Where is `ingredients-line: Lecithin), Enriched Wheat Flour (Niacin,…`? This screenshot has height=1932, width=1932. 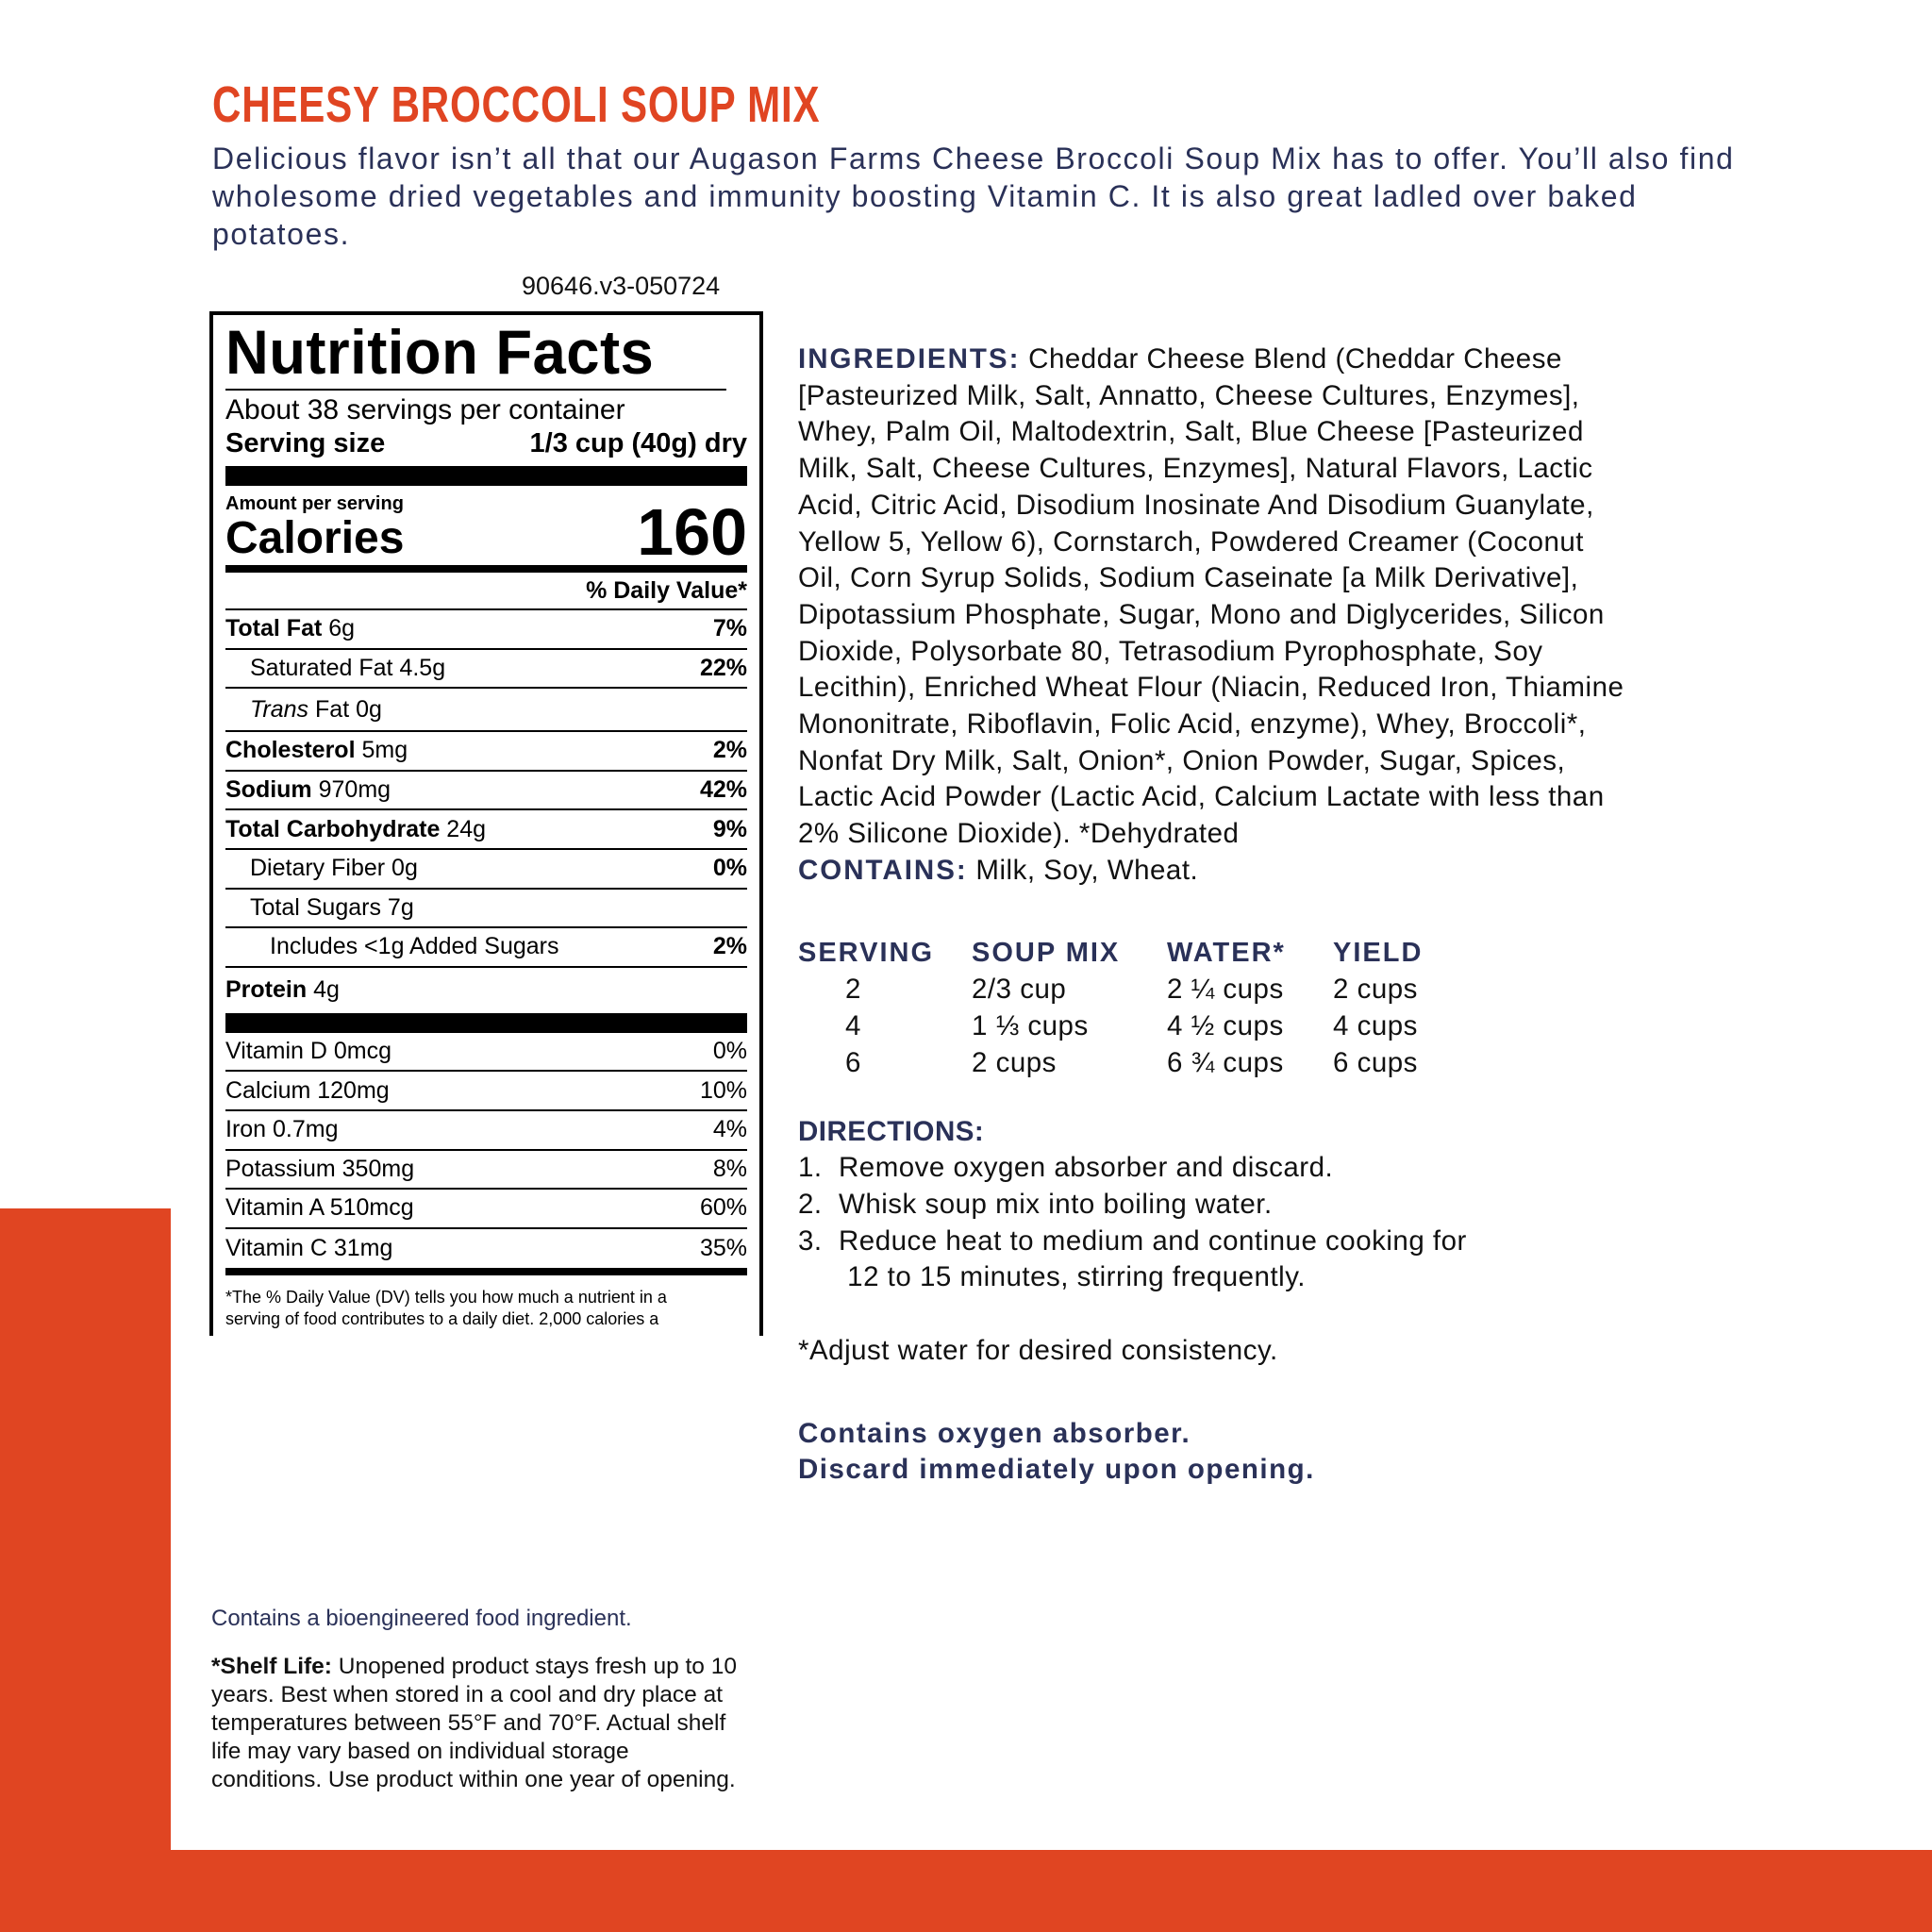
ingredients-line: Lecithin), Enriched Wheat Flour (Niacin,… is located at coordinates (1211, 688).